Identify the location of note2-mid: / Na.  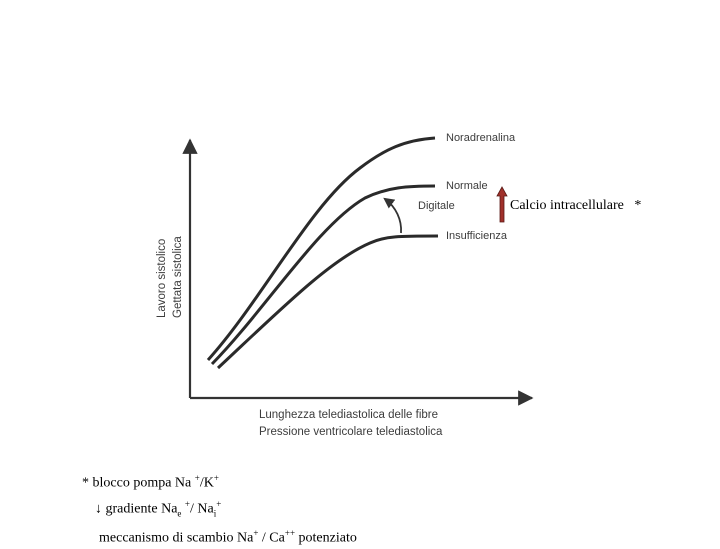
(202, 509).